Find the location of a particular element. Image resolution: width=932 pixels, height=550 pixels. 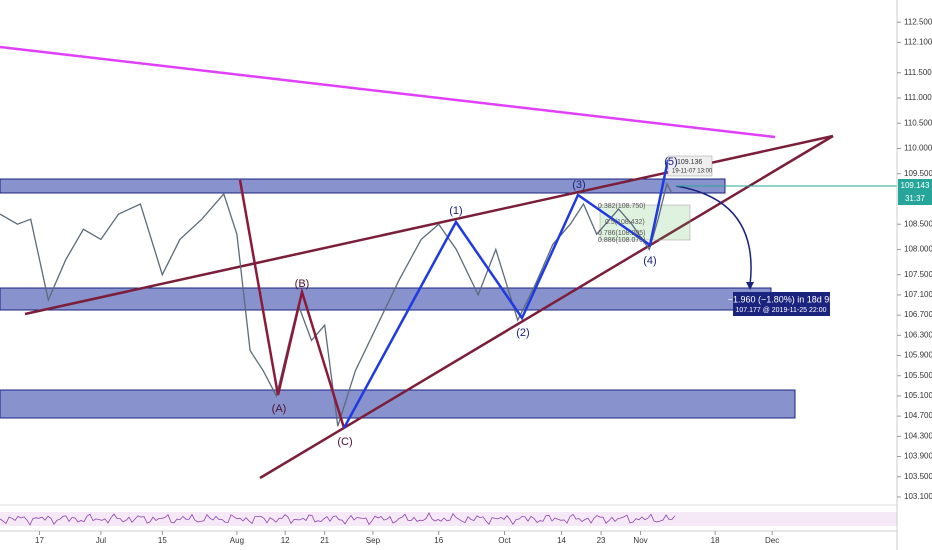

countdown-label: 31:37 is located at coordinates (915, 198).